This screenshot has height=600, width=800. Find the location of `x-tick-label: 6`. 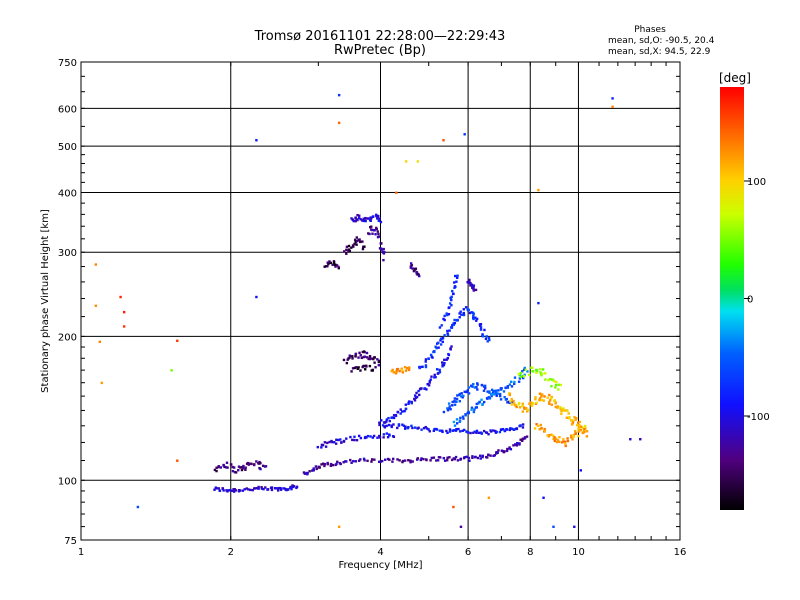

x-tick-label: 6 is located at coordinates (468, 552).